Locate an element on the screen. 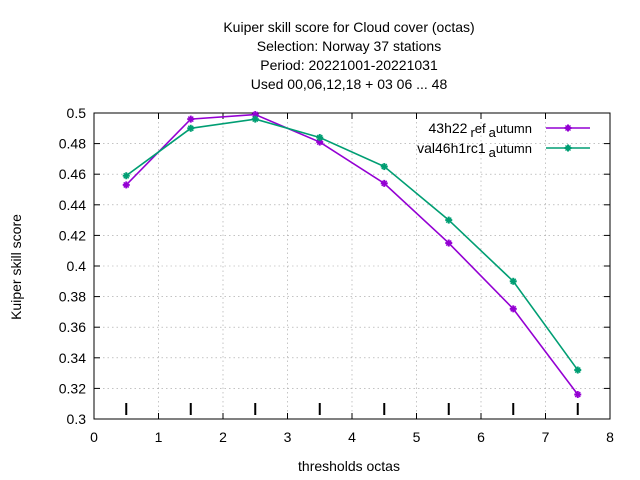 The image size is (640, 480). y-axis-label: Kuiper skill score is located at coordinates (16, 267).